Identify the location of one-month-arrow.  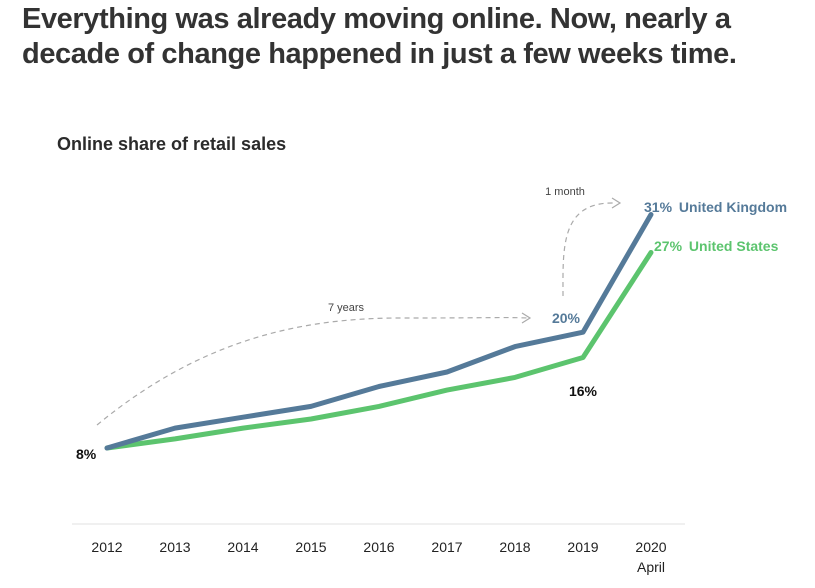
(589, 249).